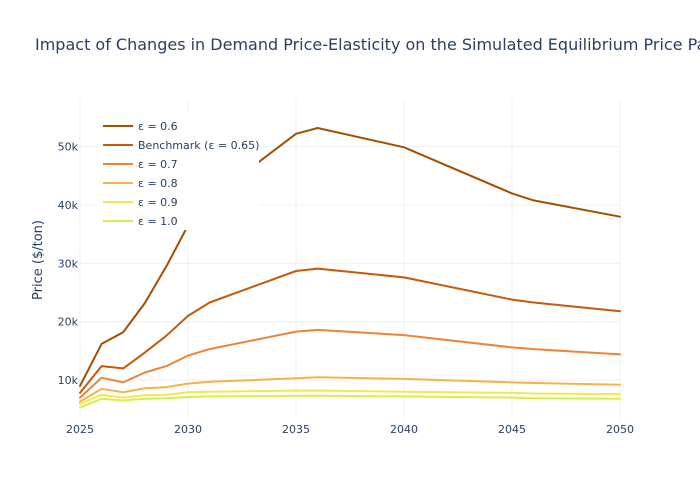 Image resolution: width=700 pixels, height=504 pixels. I want to click on x-tick-label: 2040, so click(404, 429).